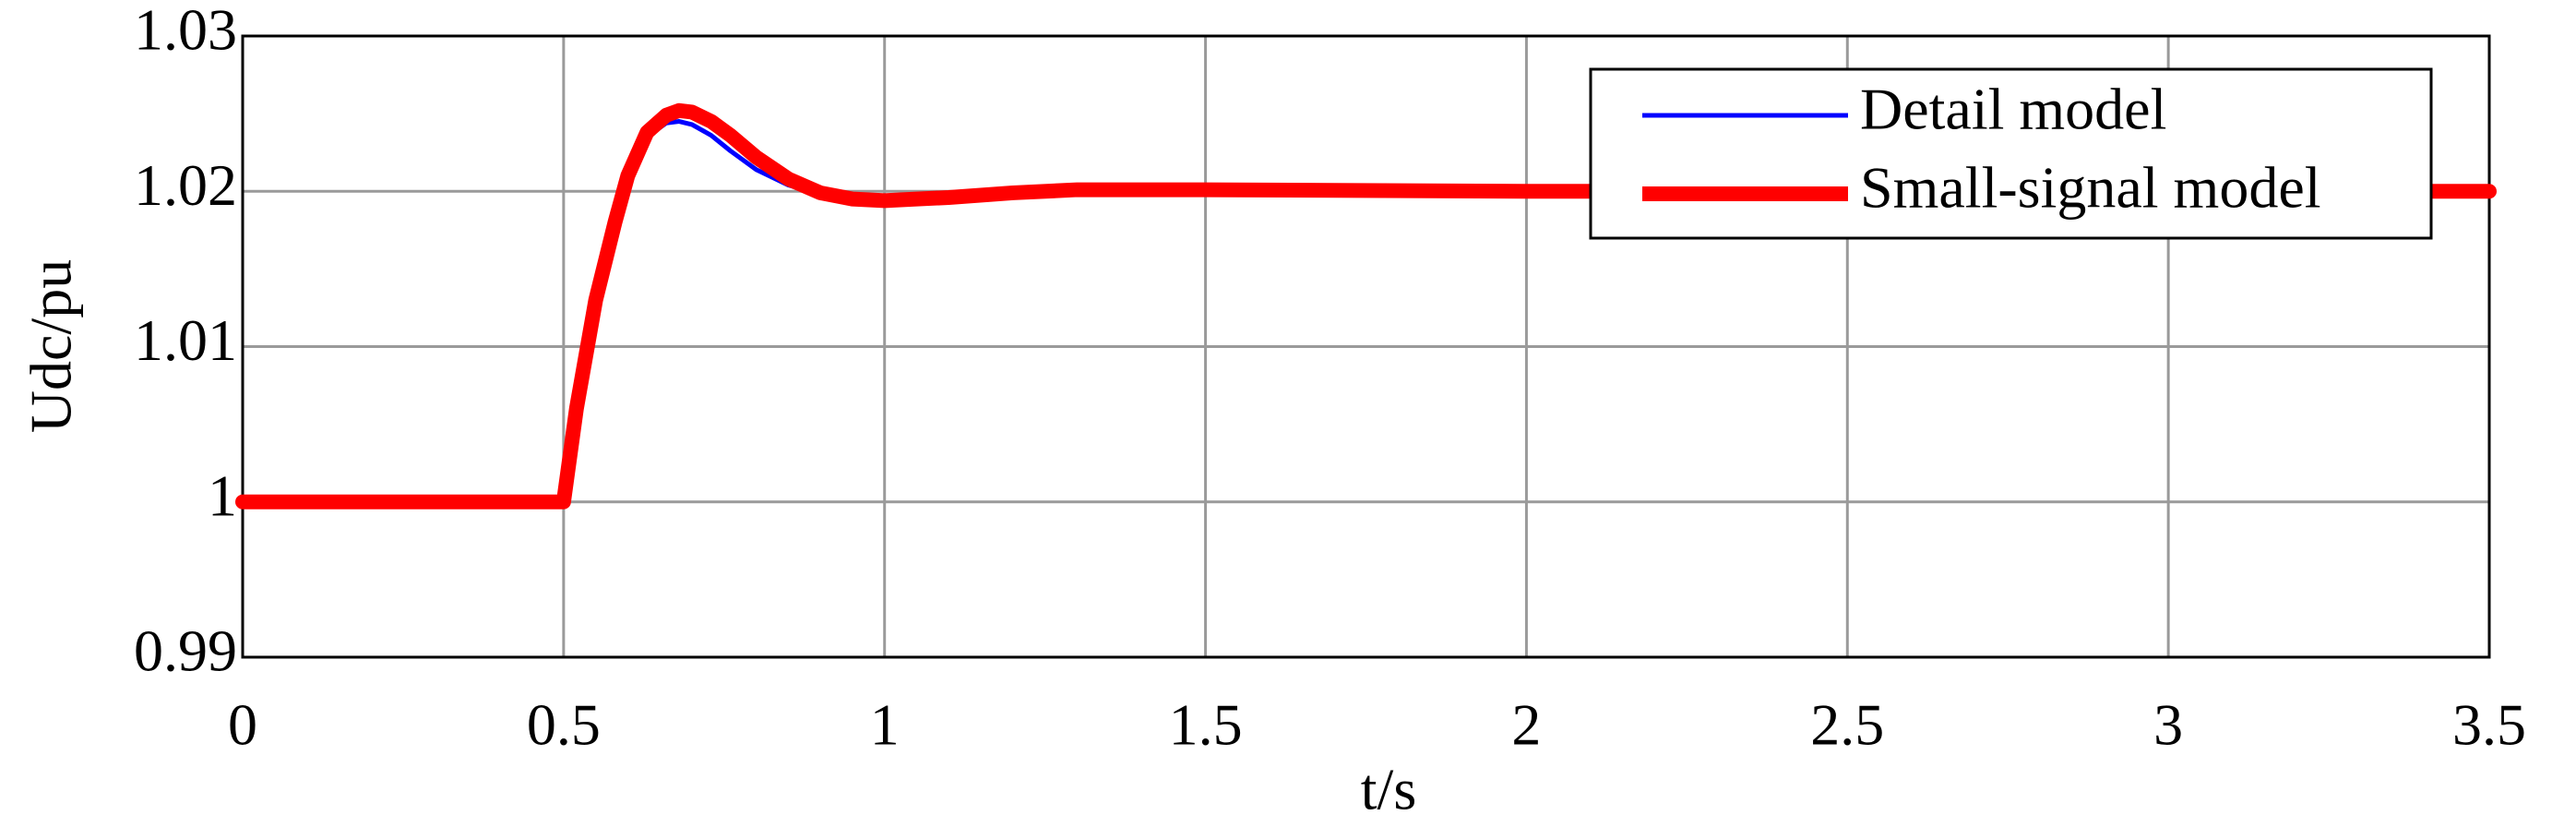 This screenshot has width=2576, height=827. I want to click on x-tick-label: 2, so click(1526, 725).